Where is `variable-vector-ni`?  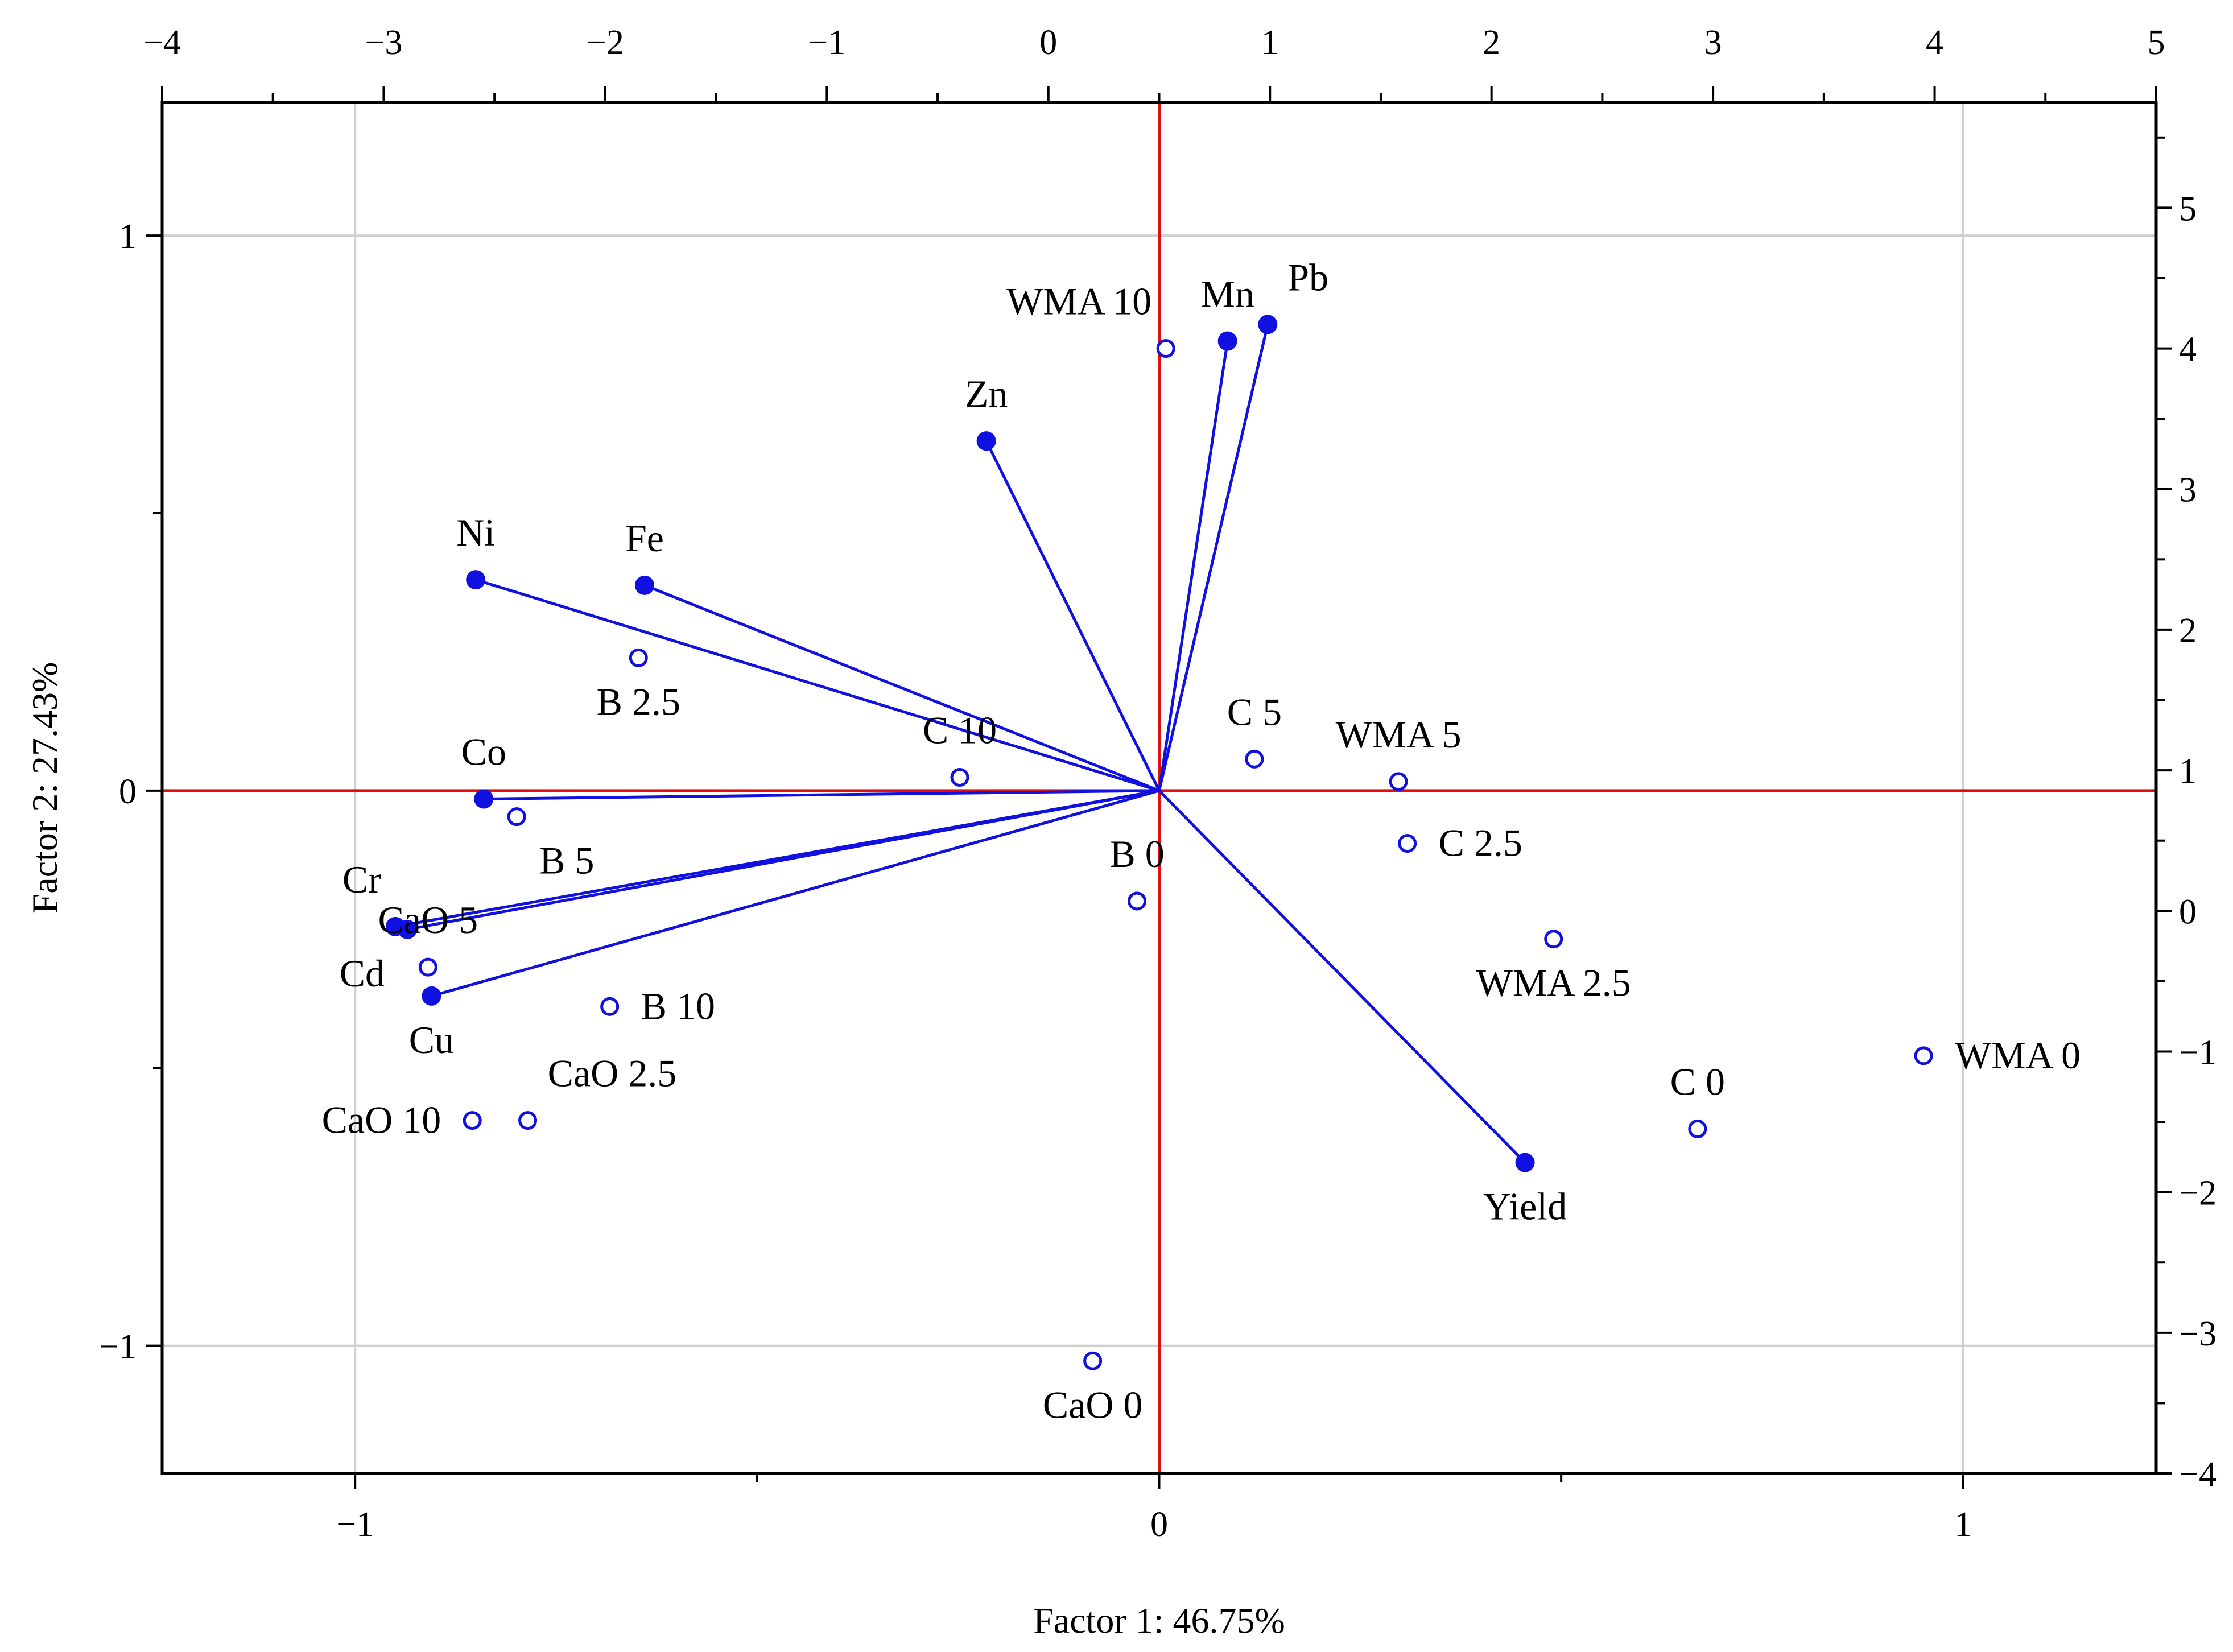
variable-vector-ni is located at coordinates (818, 685).